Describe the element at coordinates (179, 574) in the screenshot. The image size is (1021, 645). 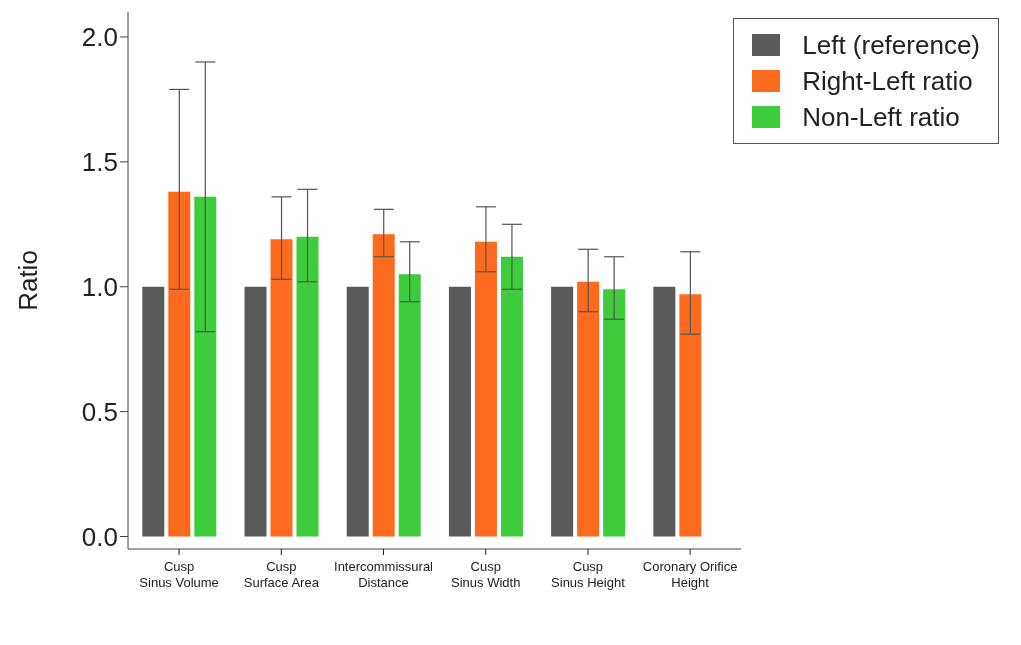
I see `x-tick-label: Cusp Sinus Volume` at that location.